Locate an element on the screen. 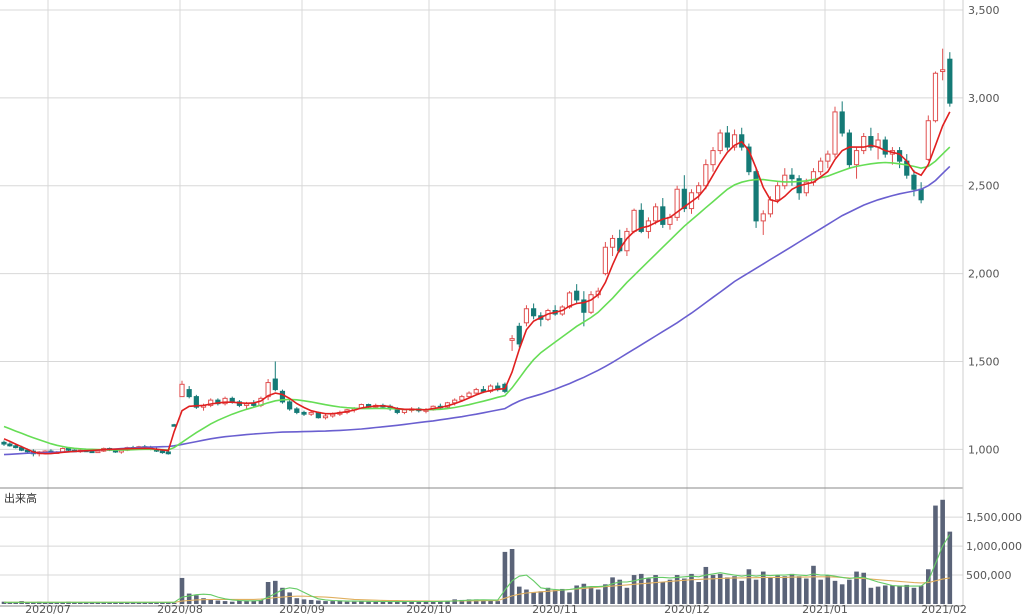  price-tick-label: 1,000 is located at coordinates (984, 449).